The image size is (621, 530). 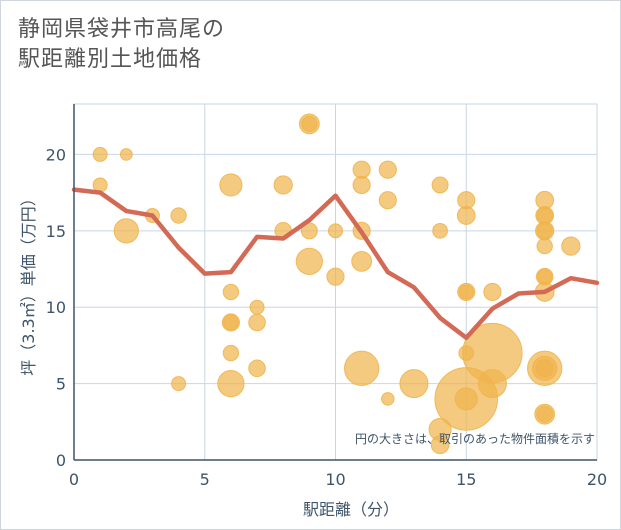 I want to click on y-tick-label: 20, so click(x=56, y=154).